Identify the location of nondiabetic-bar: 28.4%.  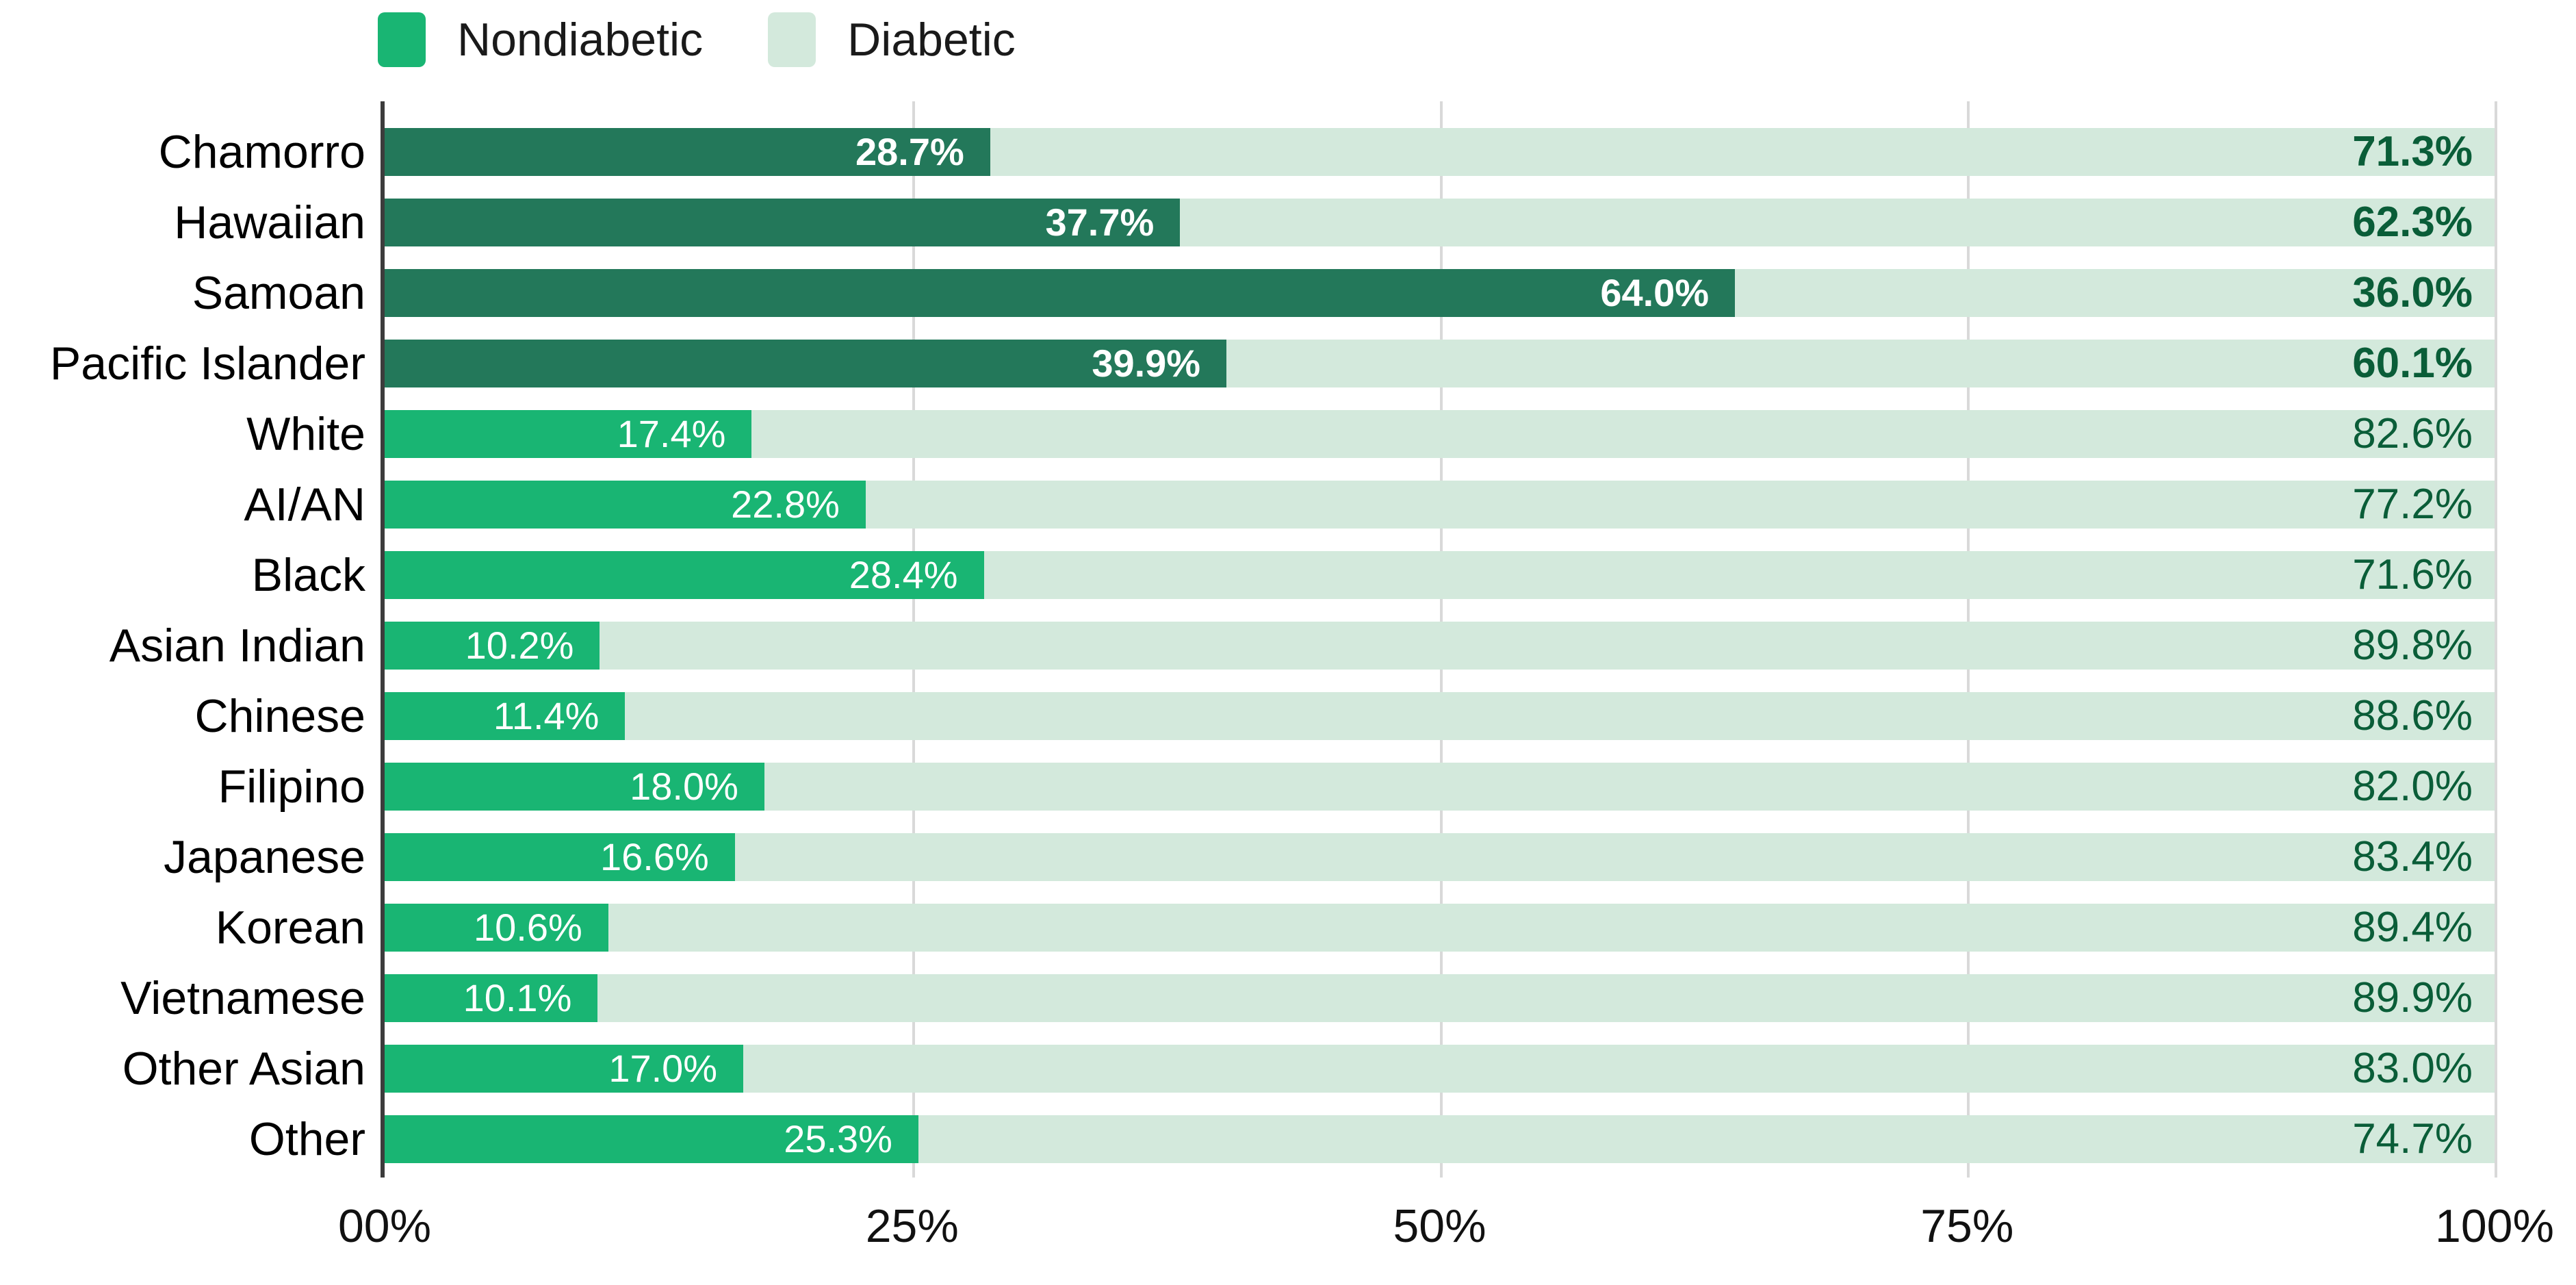
(684, 574).